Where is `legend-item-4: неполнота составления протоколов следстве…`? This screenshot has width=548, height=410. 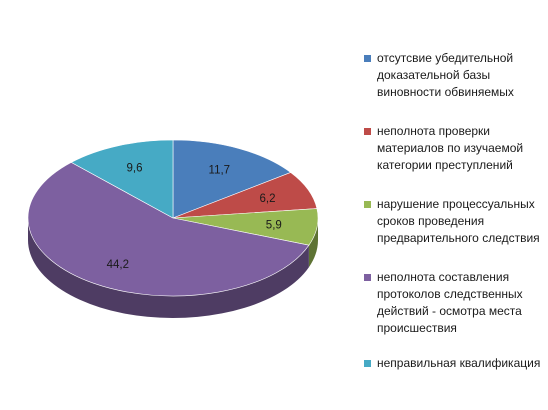 legend-item-4: неполнота составления протоколов следстве… is located at coordinates (455, 303).